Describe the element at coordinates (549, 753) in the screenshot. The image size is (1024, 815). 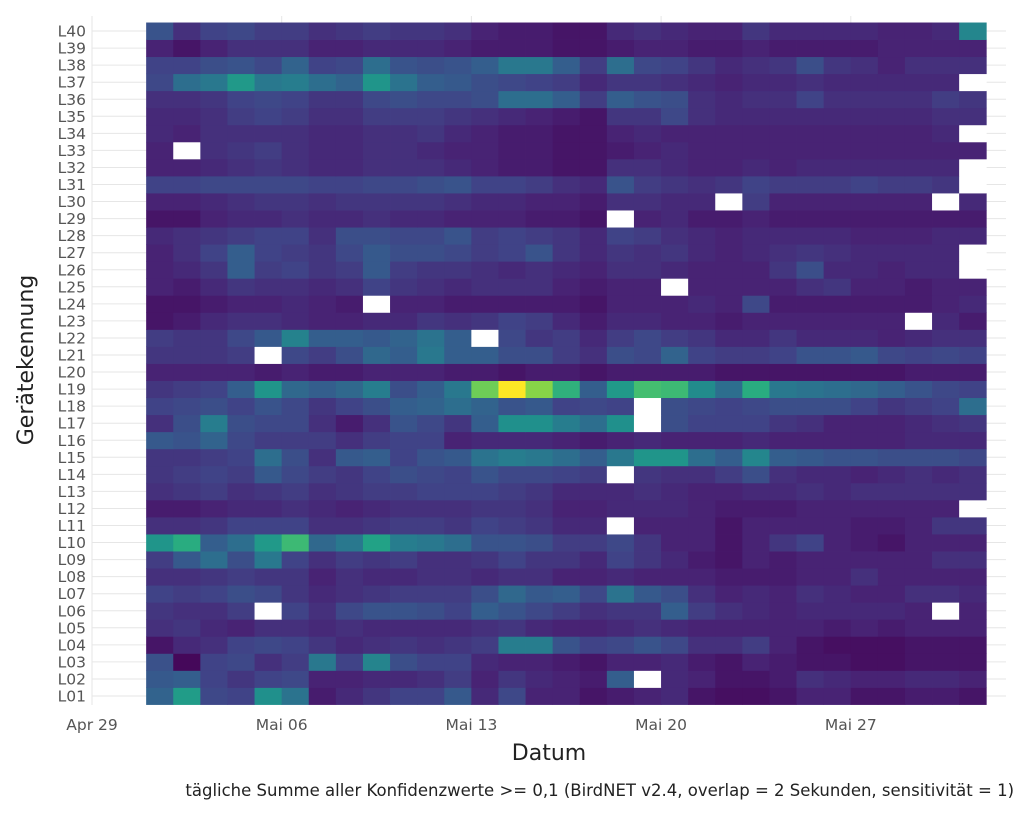
I see `x-axis-title: Datum` at that location.